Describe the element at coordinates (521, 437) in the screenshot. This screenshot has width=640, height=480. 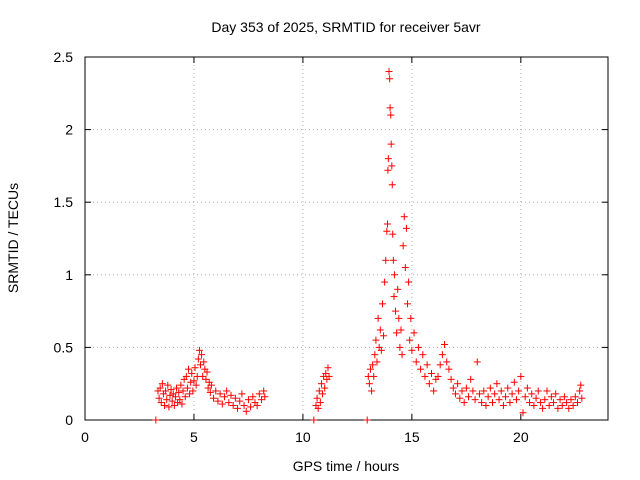
I see `x-tick-label: 20` at that location.